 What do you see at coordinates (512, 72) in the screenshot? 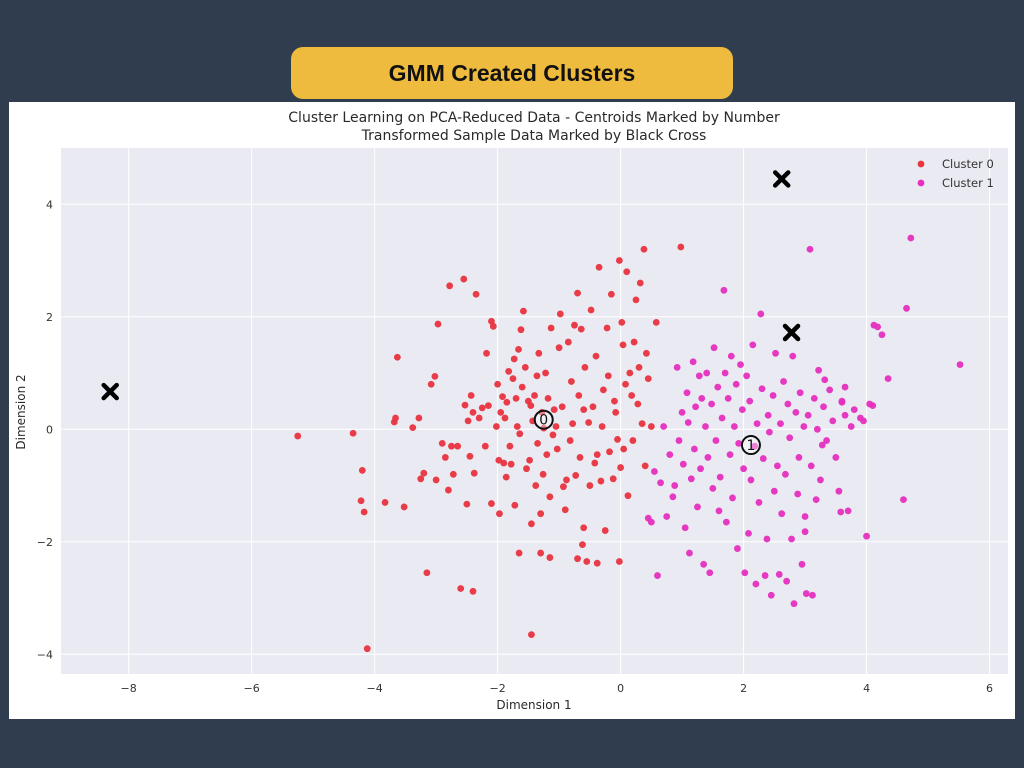
I see `slide-header-title: GMM Created Clusters` at bounding box center [512, 72].